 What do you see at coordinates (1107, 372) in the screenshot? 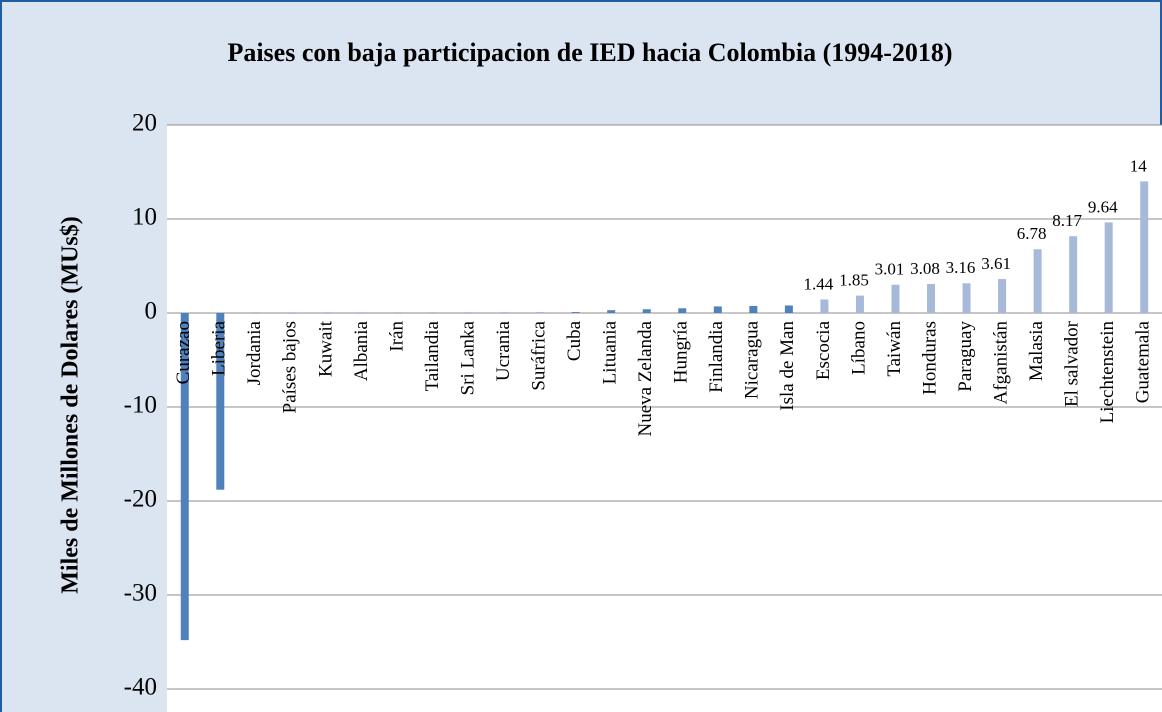
I see `x-tick-label: Liechtenstein` at bounding box center [1107, 372].